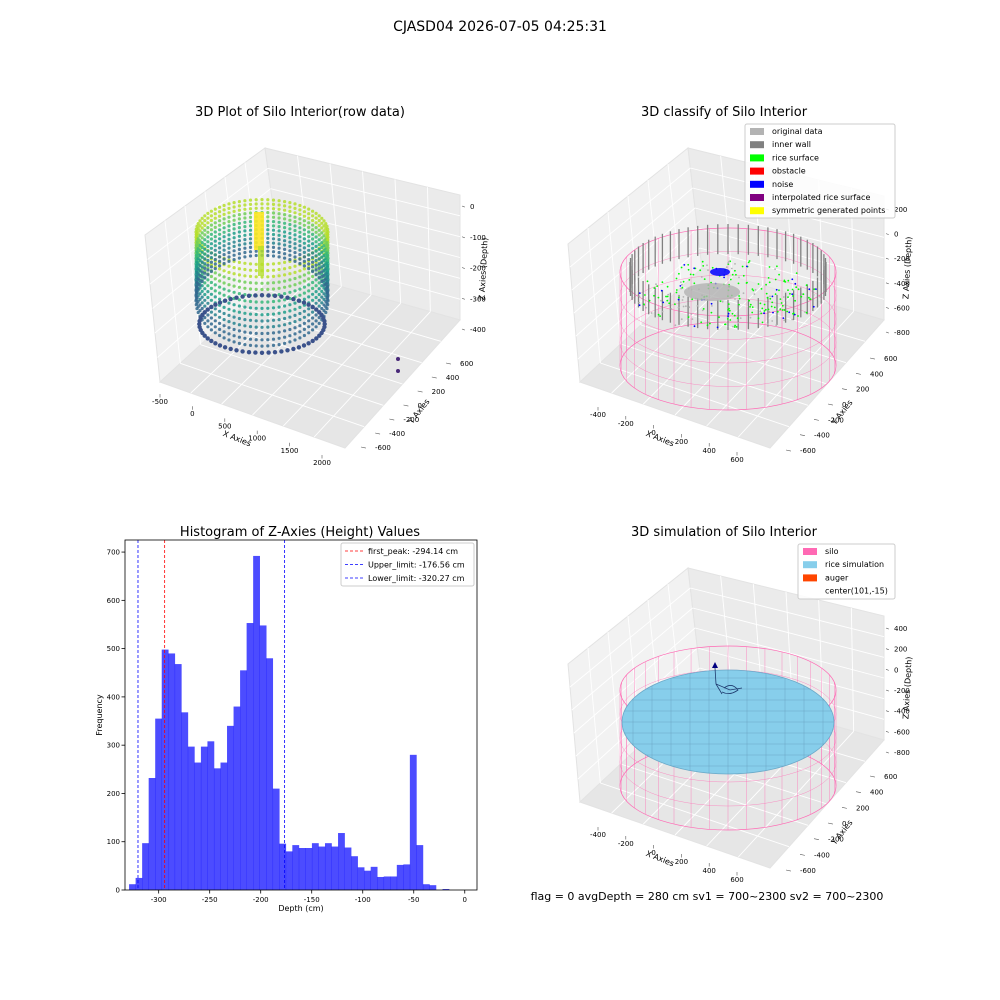 This screenshot has height=1000, width=1000. Describe the element at coordinates (822, 436) in the screenshot. I see `tick-label: -400` at that location.